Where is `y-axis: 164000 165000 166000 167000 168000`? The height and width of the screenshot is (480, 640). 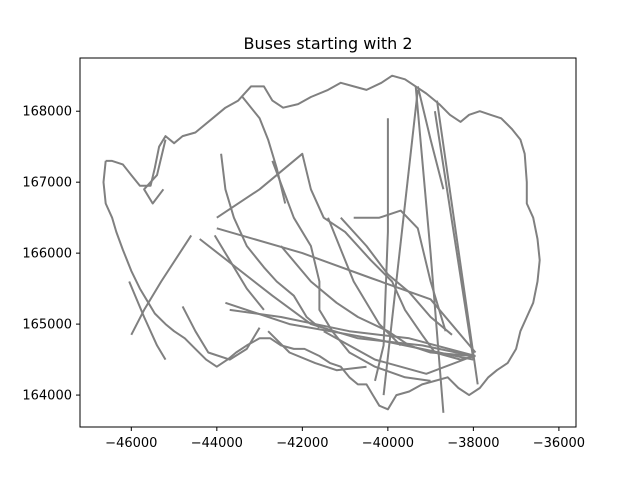 y-axis: 164000 165000 166000 167000 168000 is located at coordinates (51, 254).